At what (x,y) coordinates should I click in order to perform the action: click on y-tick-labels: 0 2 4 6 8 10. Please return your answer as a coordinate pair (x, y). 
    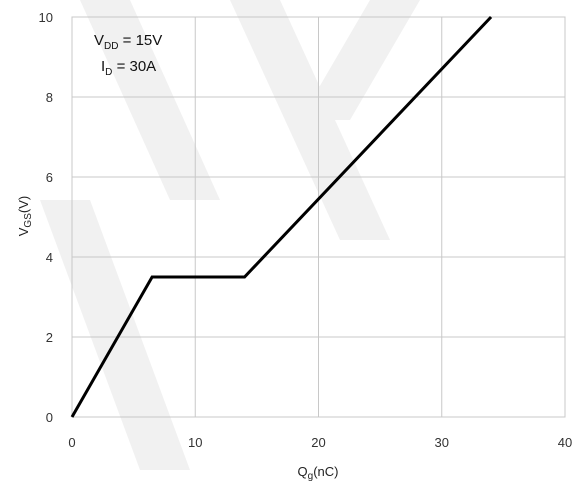
    Looking at the image, I should click on (46, 217).